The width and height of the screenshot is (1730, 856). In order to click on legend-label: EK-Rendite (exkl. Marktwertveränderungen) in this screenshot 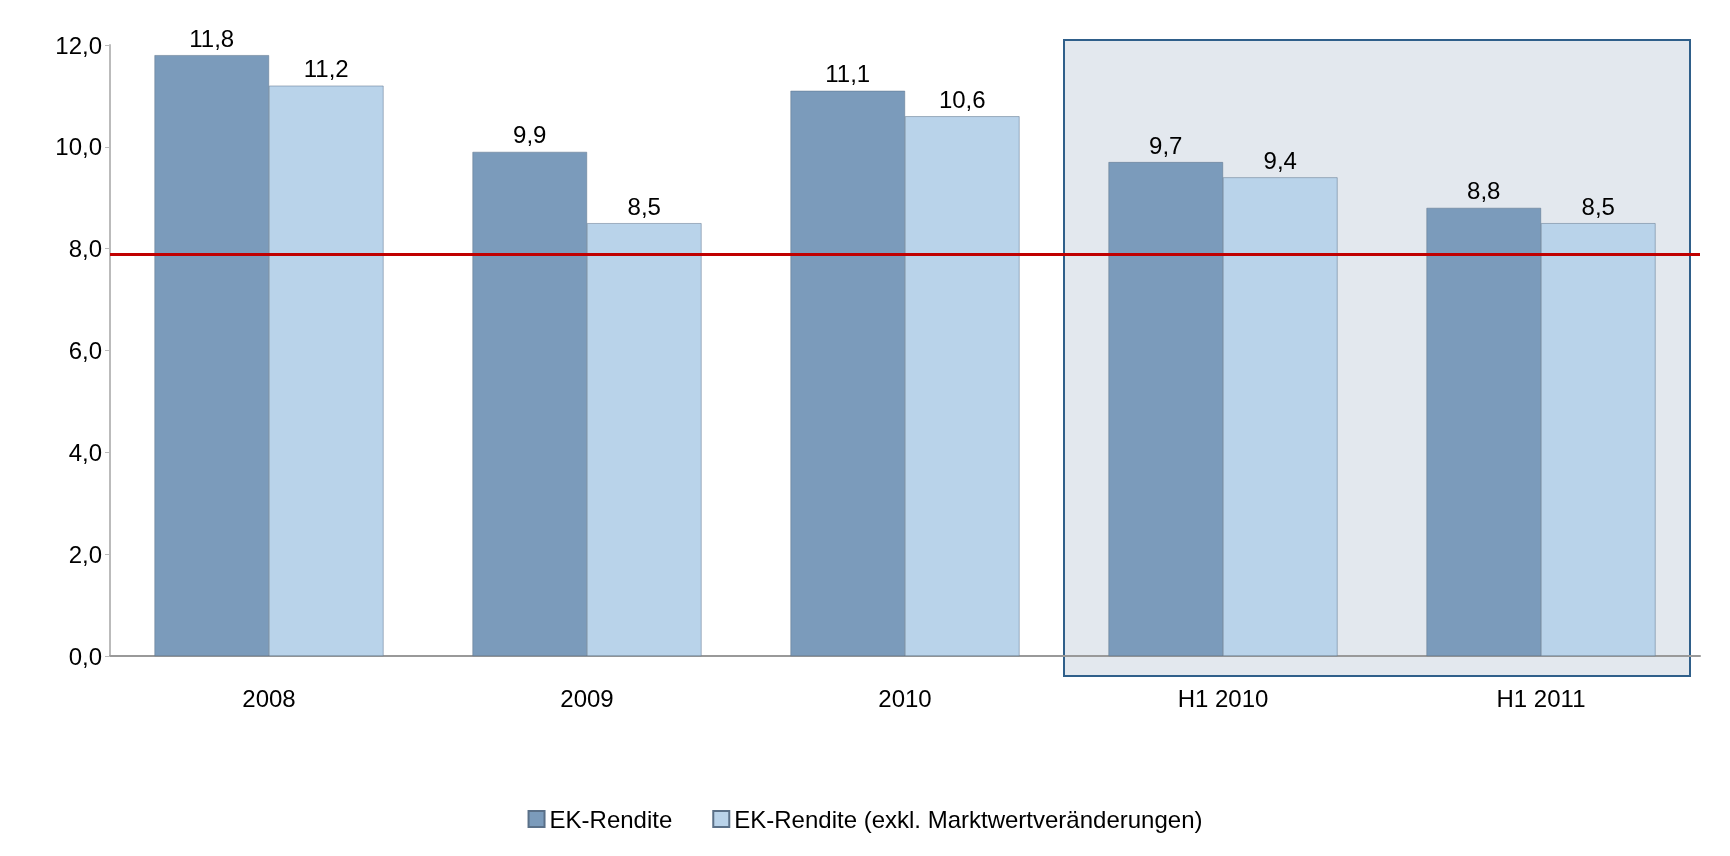, I will do `click(968, 819)`.